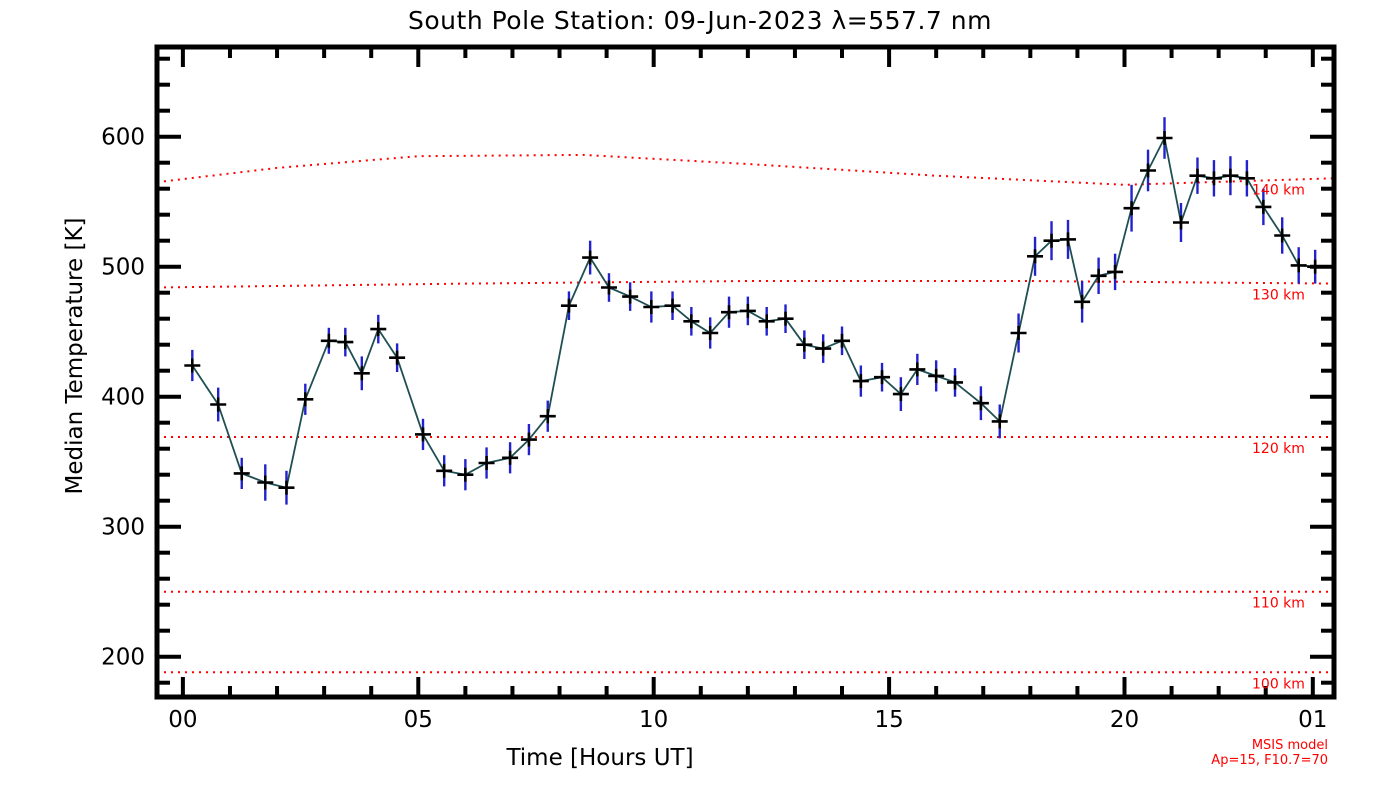  I want to click on msis-annotation: MSIS model Ap=15, F10.7=70, so click(1269, 753).